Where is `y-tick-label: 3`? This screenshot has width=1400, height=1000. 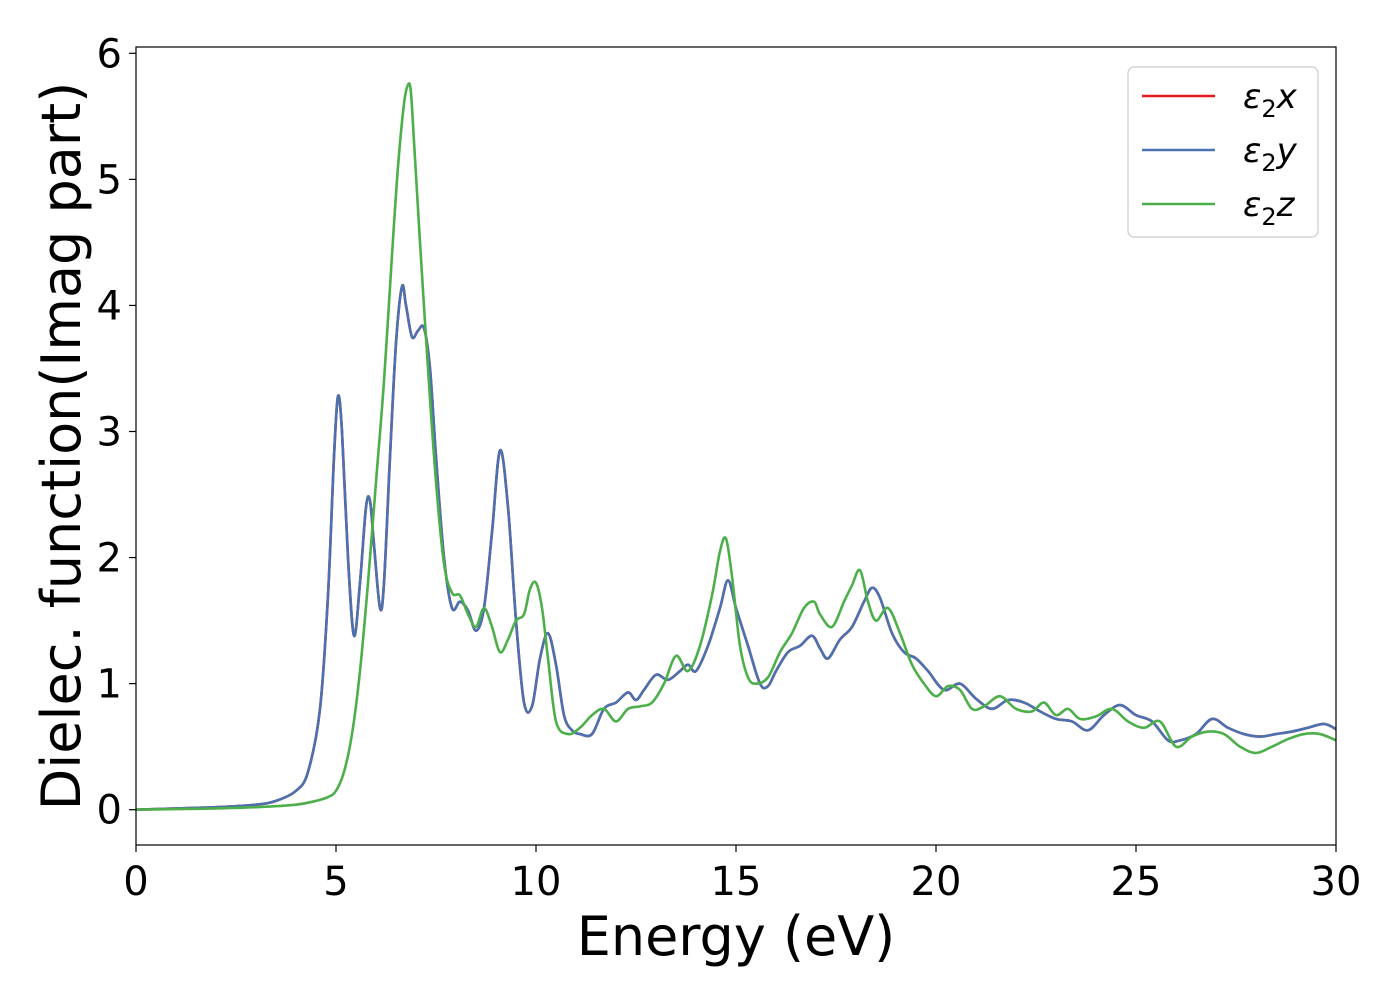
y-tick-label: 3 is located at coordinates (109, 433).